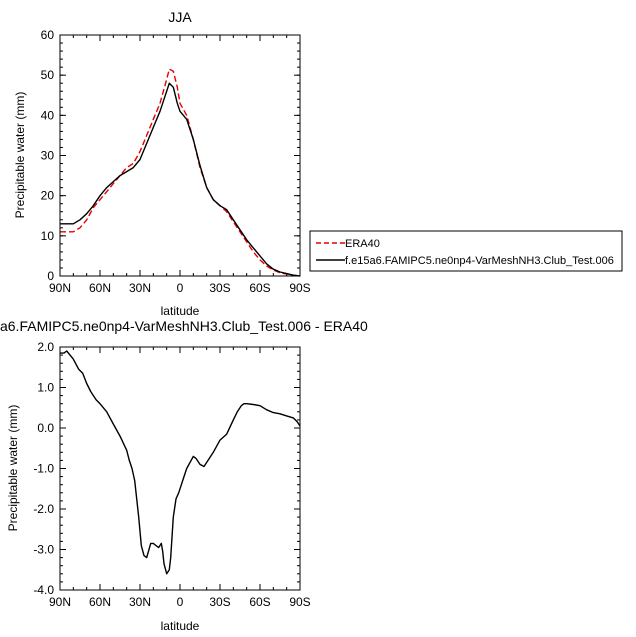  I want to click on bottom-x-tick-label: 90S, so click(299, 602).